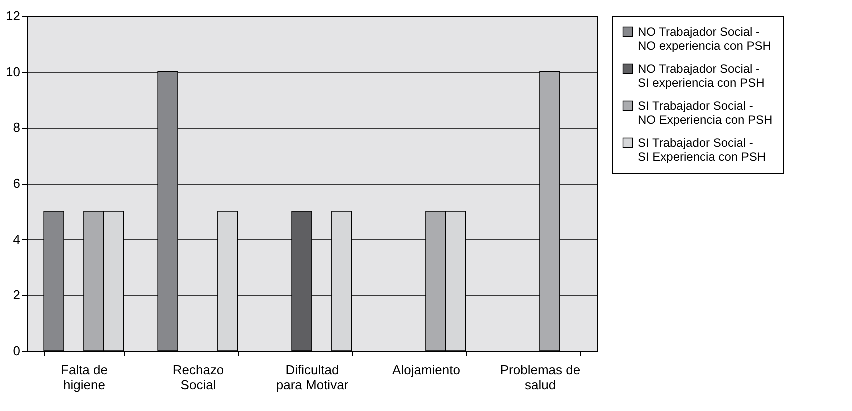 Image resolution: width=852 pixels, height=411 pixels. Describe the element at coordinates (16, 239) in the screenshot. I see `y-tick-label: 4` at that location.